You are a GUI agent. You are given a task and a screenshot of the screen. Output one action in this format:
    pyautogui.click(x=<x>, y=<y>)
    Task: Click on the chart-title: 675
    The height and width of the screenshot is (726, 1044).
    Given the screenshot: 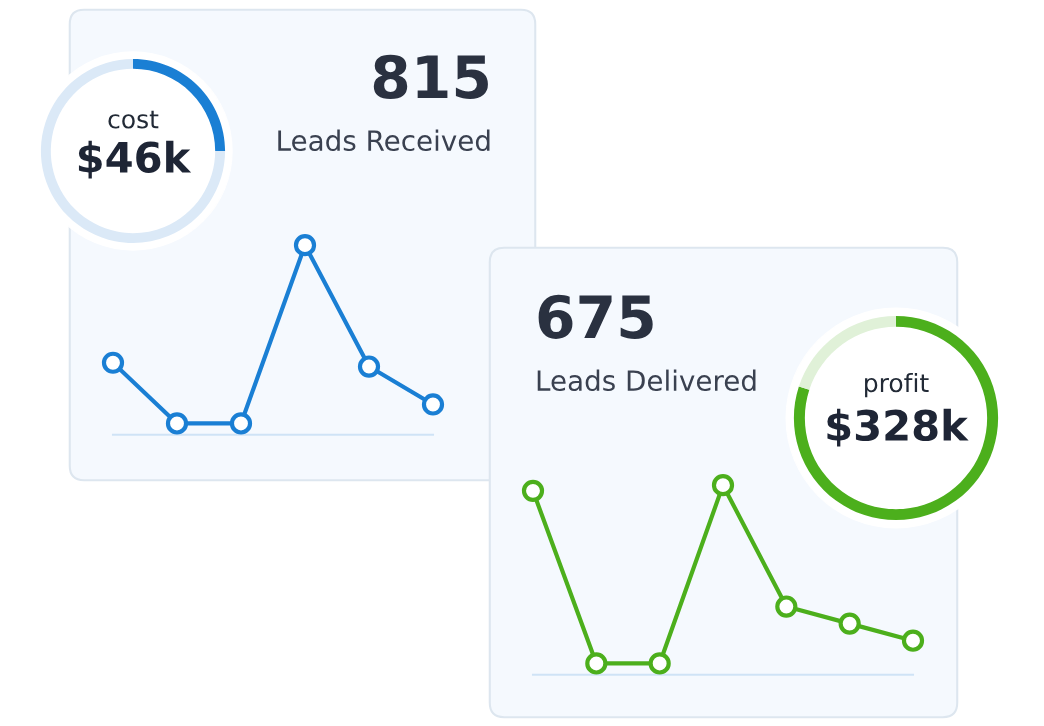 What is the action you would take?
    pyautogui.click(x=595, y=316)
    